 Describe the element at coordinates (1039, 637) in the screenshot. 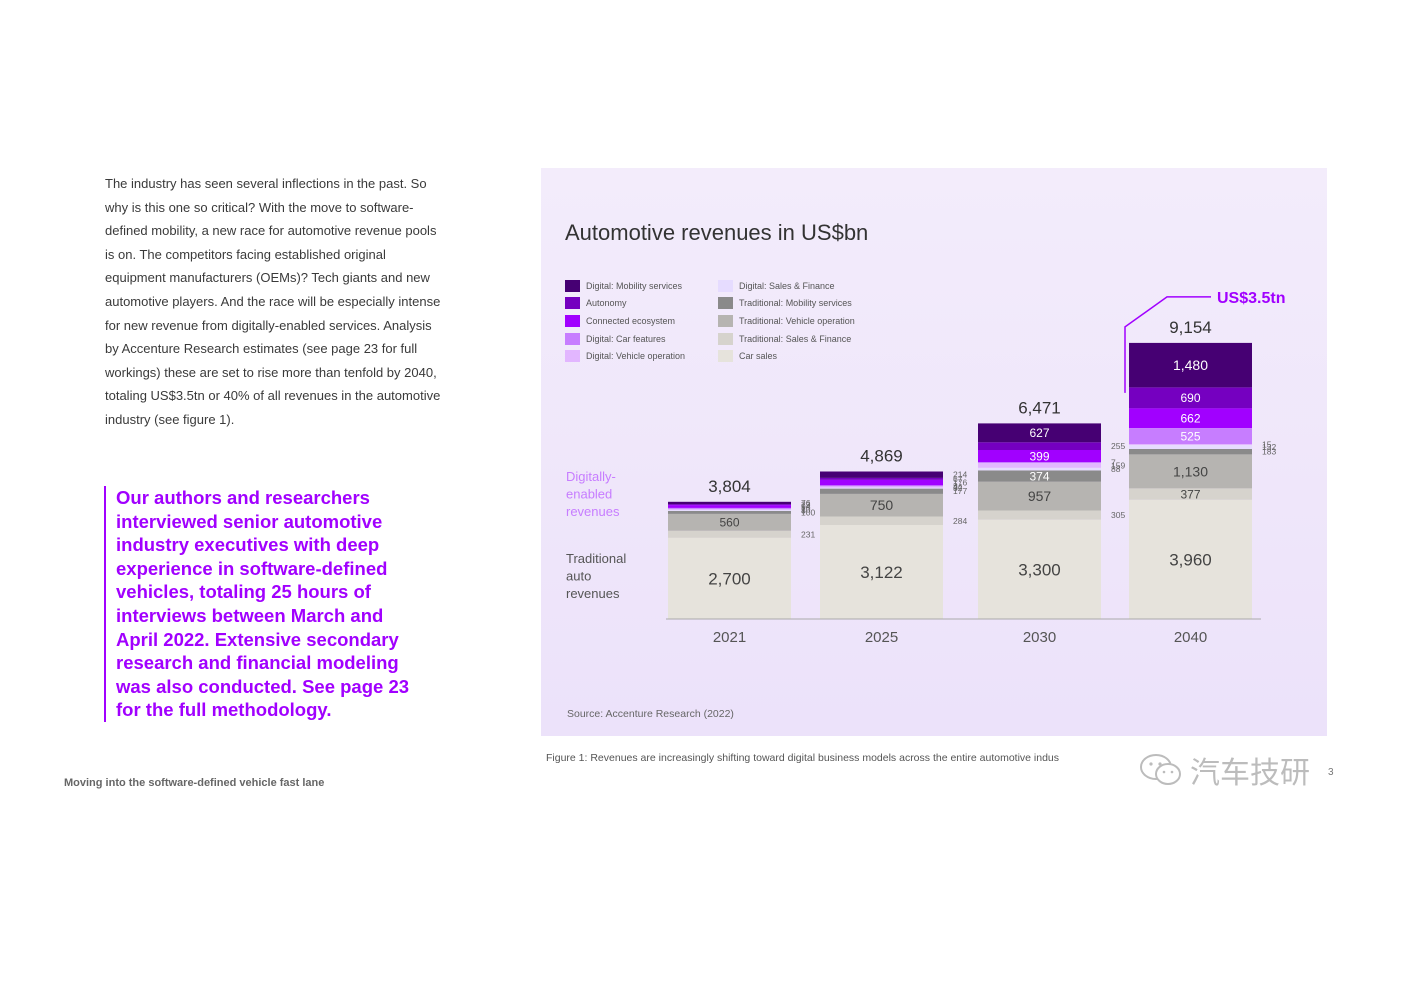

I see `x-tick-label: 2030` at that location.